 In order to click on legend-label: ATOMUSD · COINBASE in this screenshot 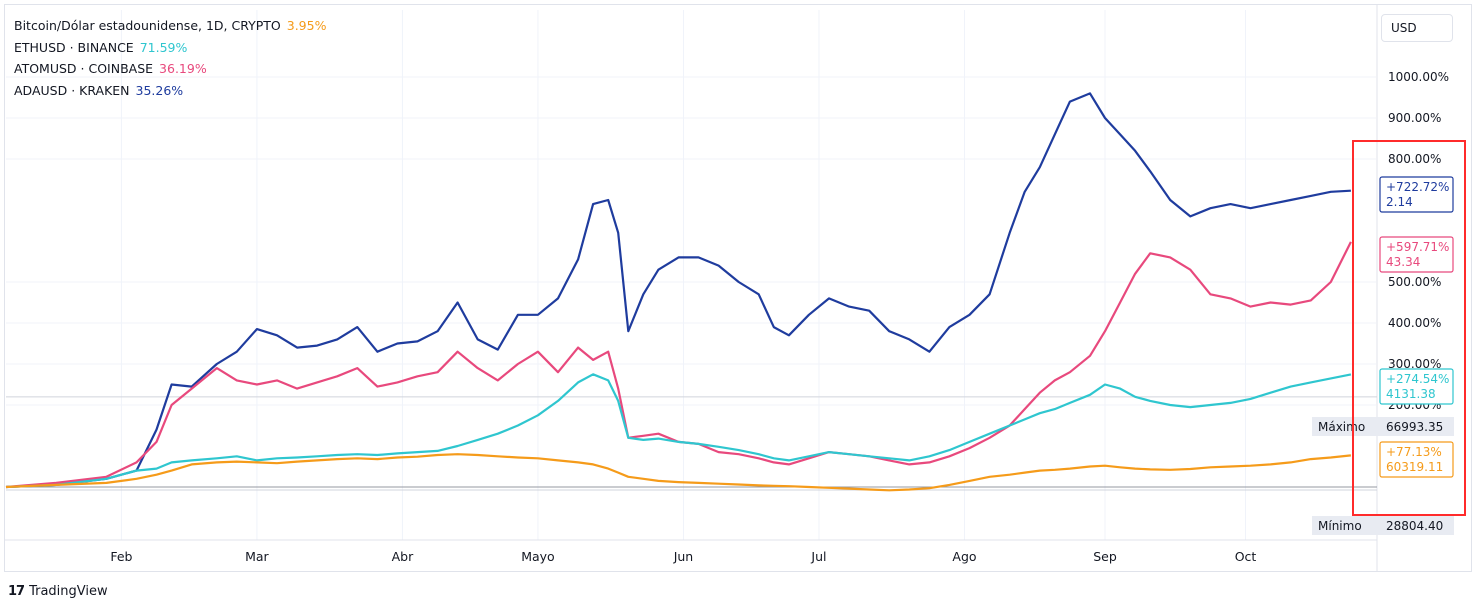, I will do `click(84, 68)`.